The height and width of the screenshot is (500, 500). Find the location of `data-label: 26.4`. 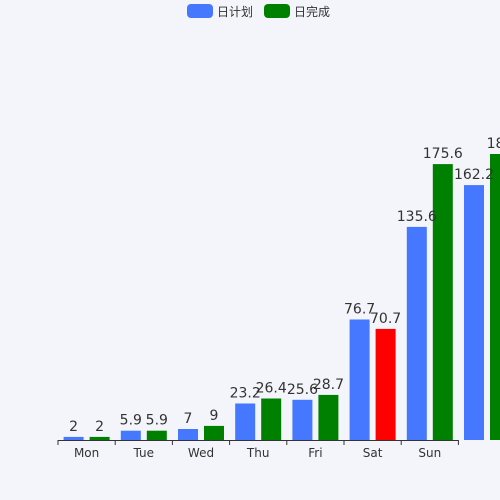

data-label: 26.4 is located at coordinates (271, 389).